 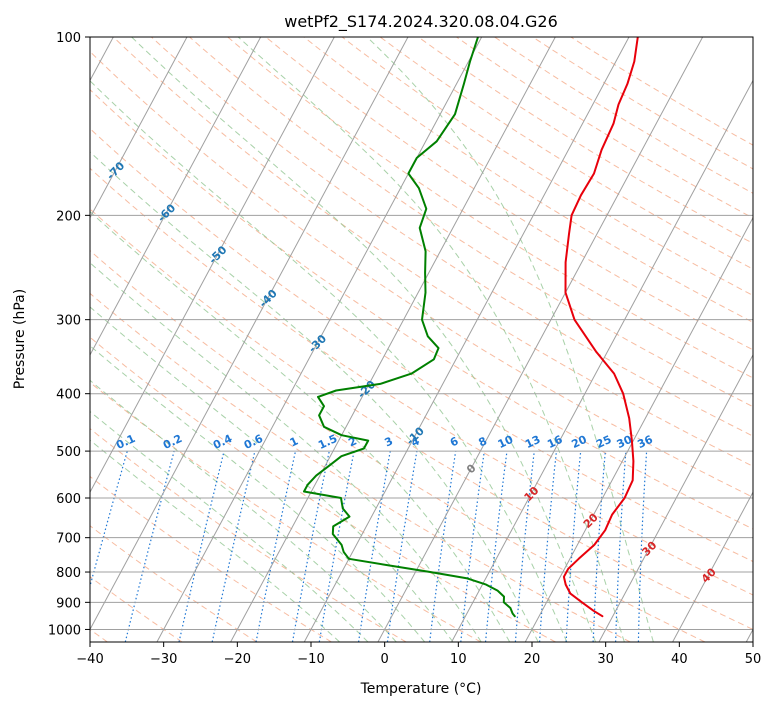 What do you see at coordinates (555, 442) in the screenshot?
I see `mixing-ratio-label: 16` at bounding box center [555, 442].